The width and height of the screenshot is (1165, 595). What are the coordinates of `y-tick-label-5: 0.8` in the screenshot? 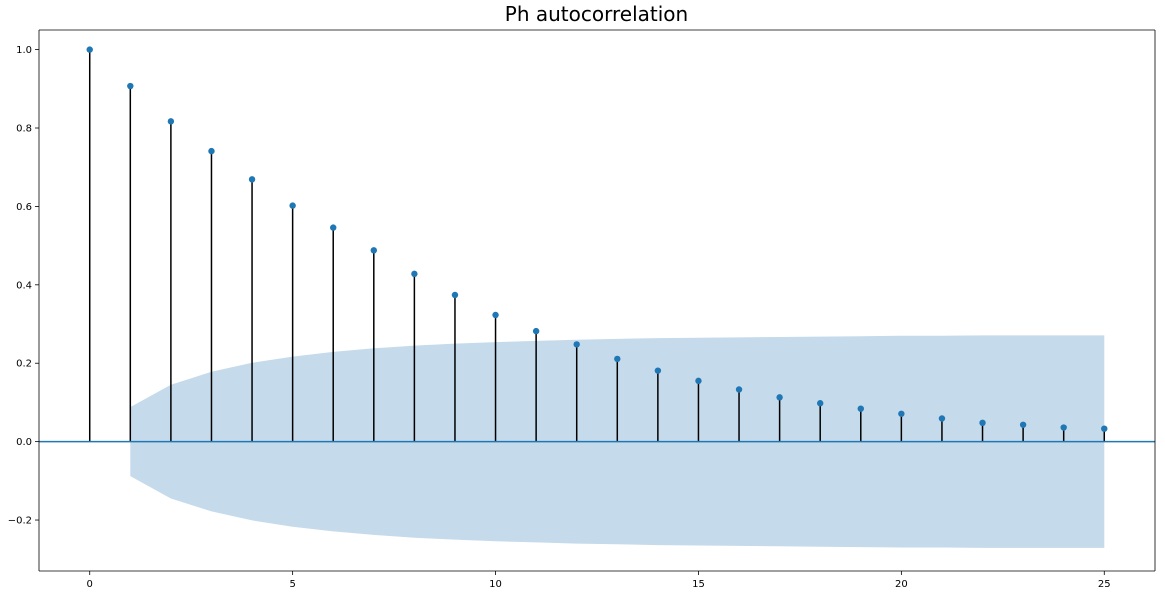 It's located at (24, 129).